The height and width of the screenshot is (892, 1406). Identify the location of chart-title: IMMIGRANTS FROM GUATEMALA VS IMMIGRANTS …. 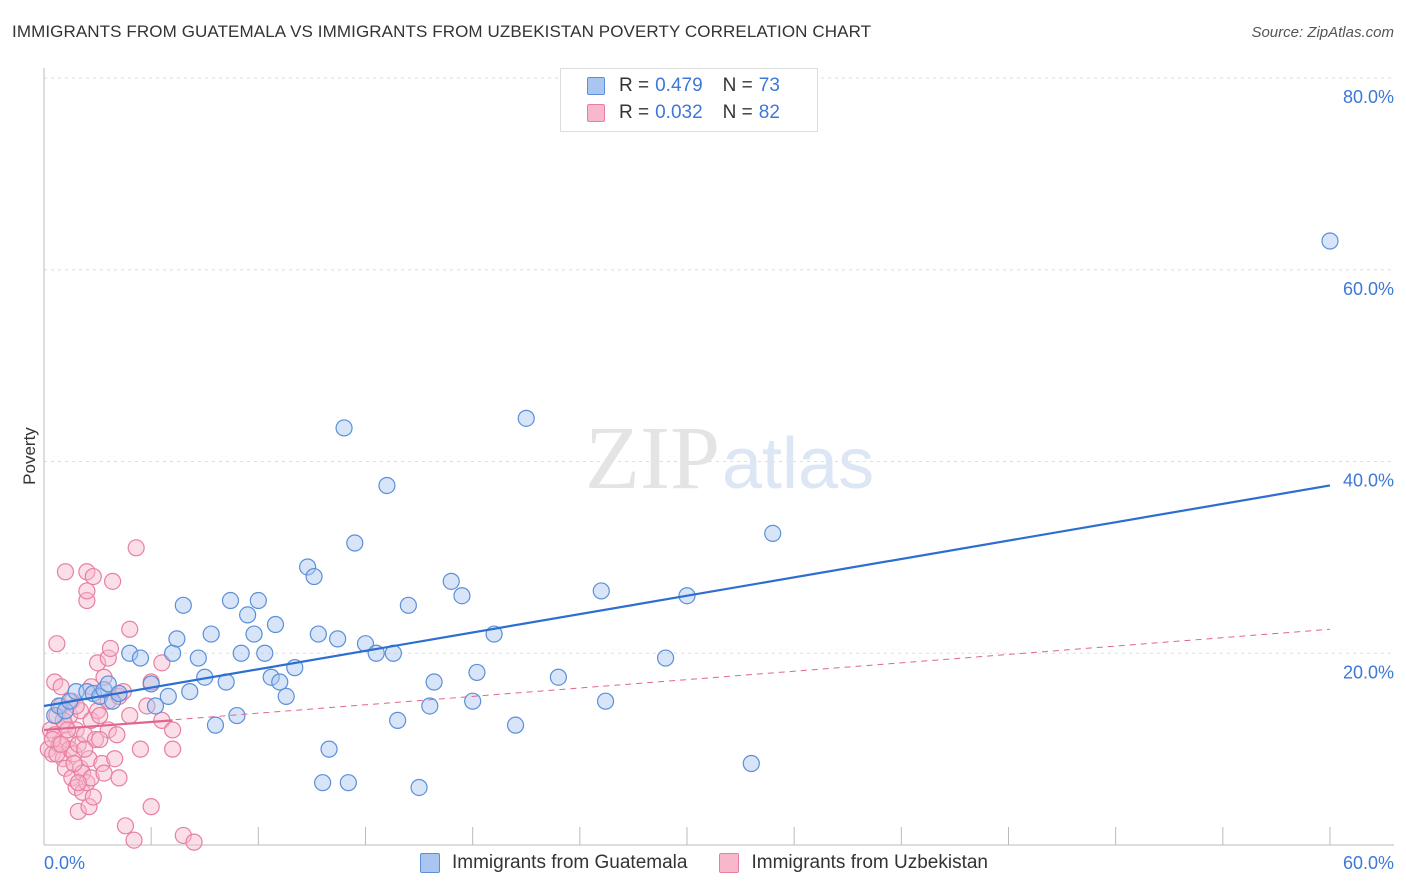
(442, 31).